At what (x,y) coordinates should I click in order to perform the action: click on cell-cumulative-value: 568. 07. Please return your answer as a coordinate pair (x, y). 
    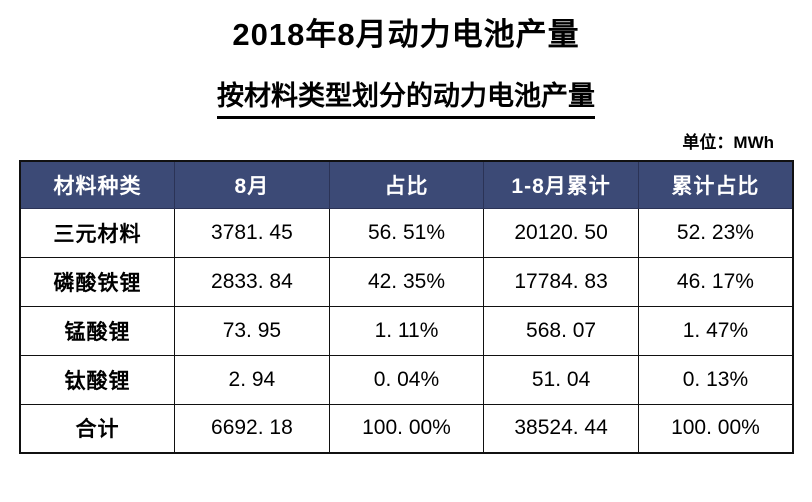
    Looking at the image, I should click on (561, 330).